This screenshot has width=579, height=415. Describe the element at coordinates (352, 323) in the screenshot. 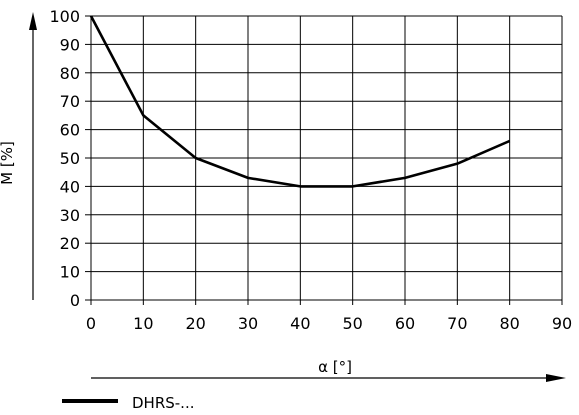

I see `x-tick-label: 50` at that location.